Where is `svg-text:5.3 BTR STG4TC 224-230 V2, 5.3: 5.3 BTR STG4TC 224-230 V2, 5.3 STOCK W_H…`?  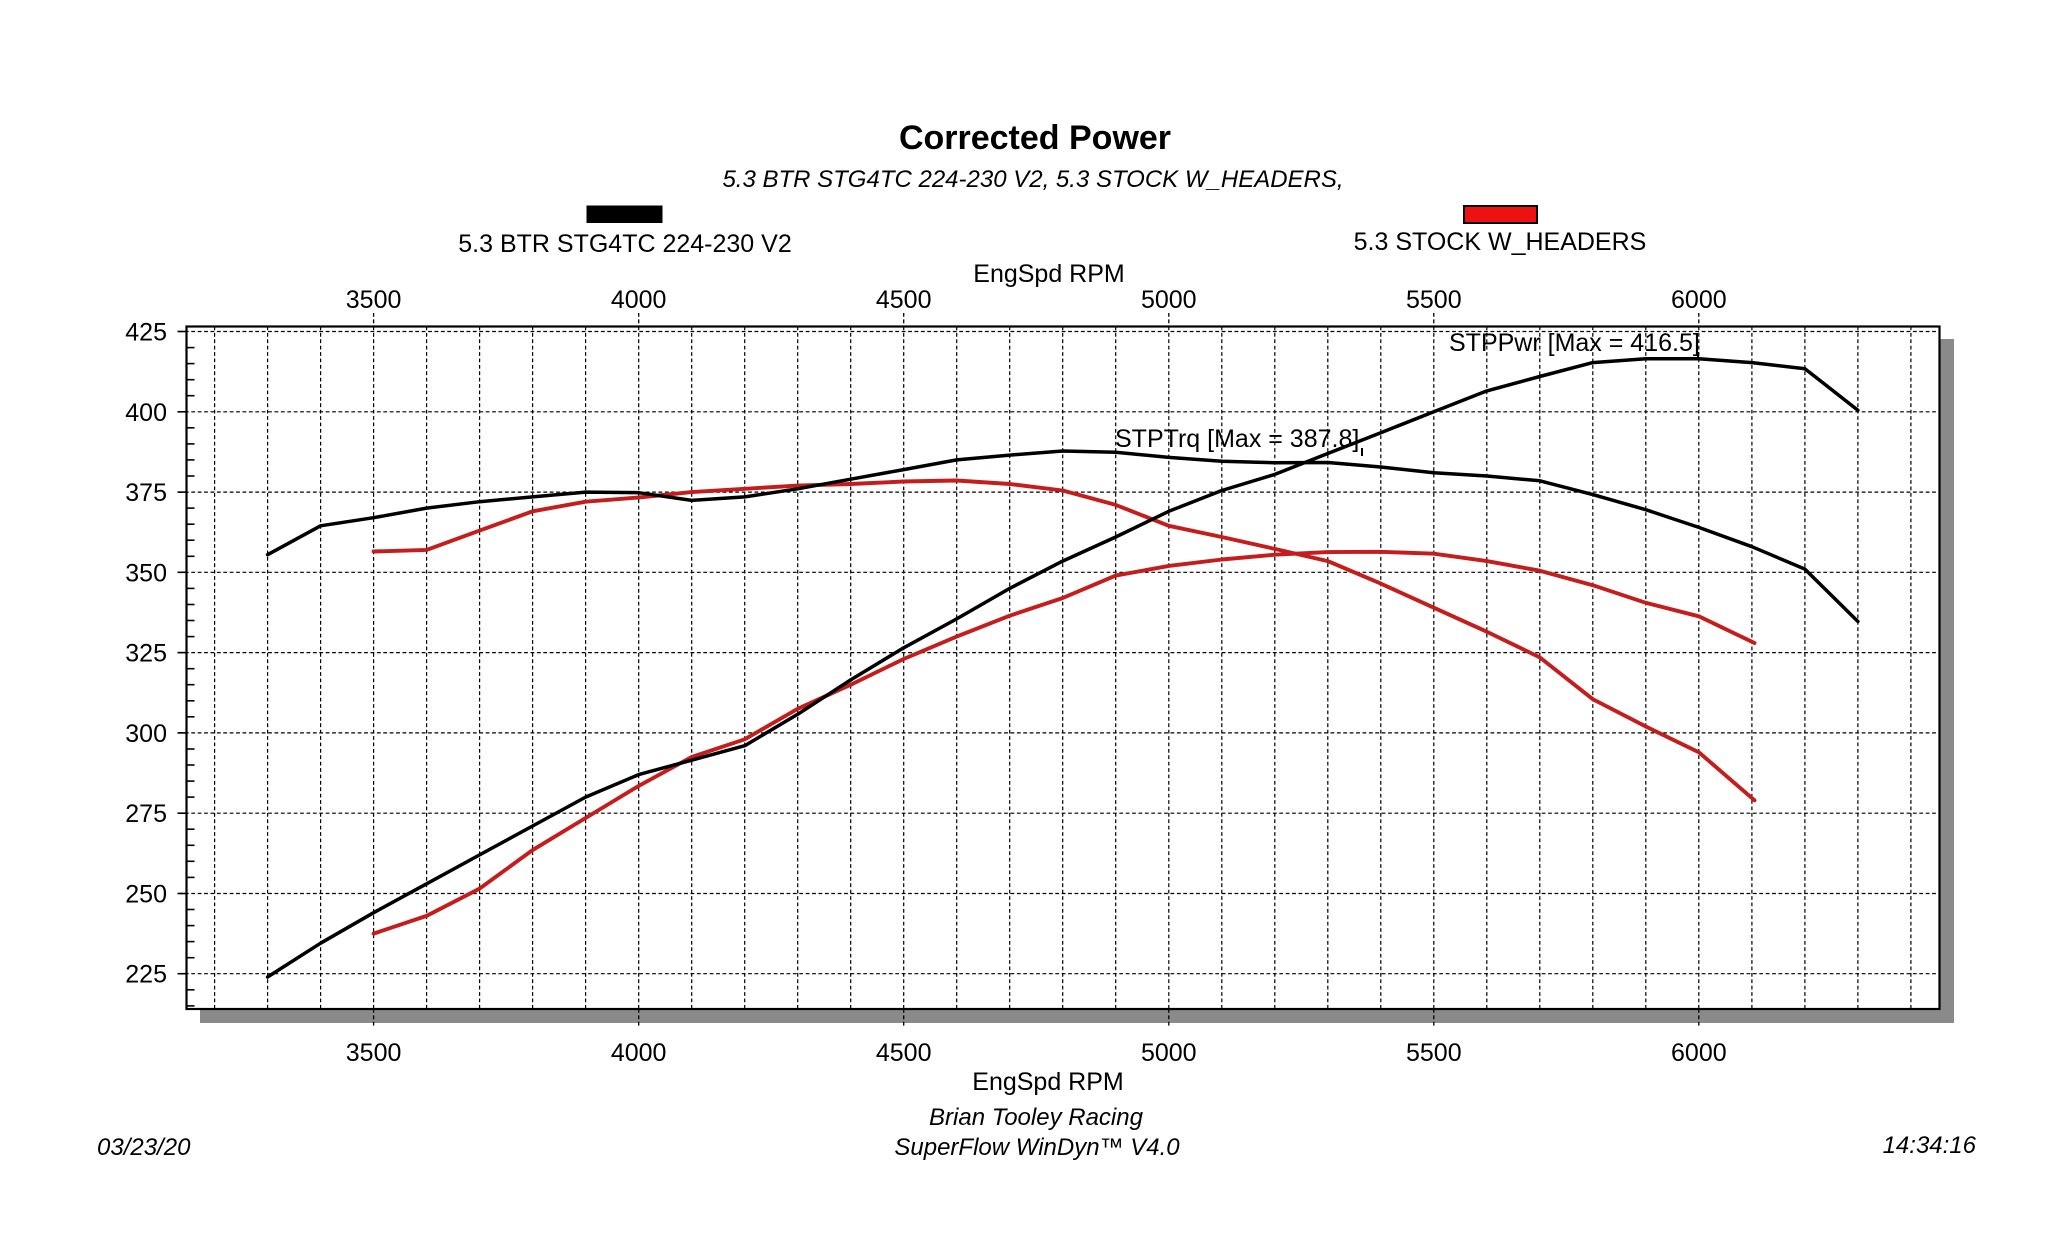 svg-text:5.3 BTR STG4TC 224-230 V2, 5.3: 5.3 BTR STG4TC 224-230 V2, 5.3 STOCK W_H… is located at coordinates (1032, 179).